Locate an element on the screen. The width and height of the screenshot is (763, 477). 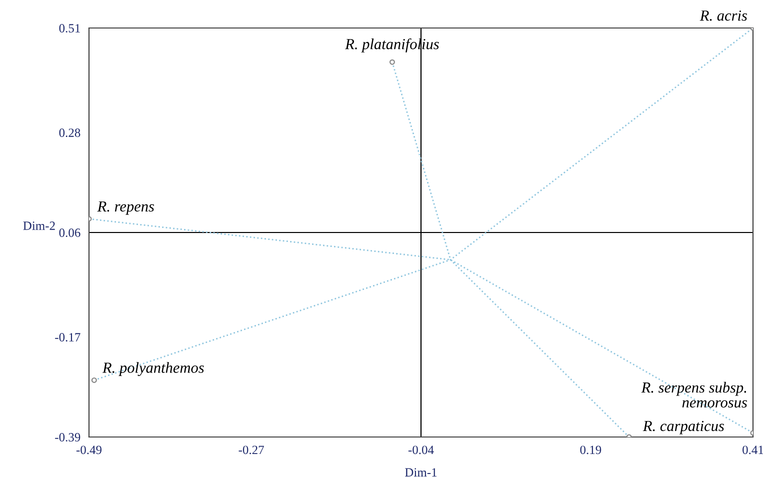
y-tick-label: -0.17 is located at coordinates (67, 337).